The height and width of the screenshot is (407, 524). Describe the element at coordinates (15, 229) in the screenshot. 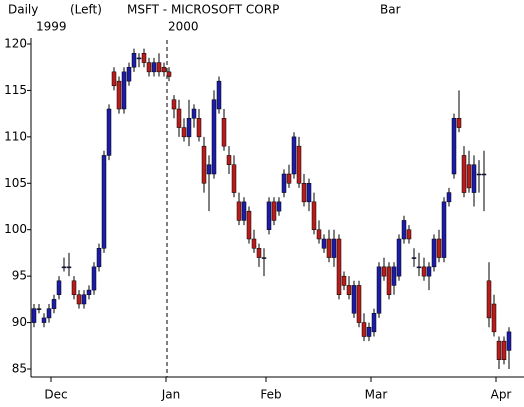

I see `y-tick-label: 100` at that location.